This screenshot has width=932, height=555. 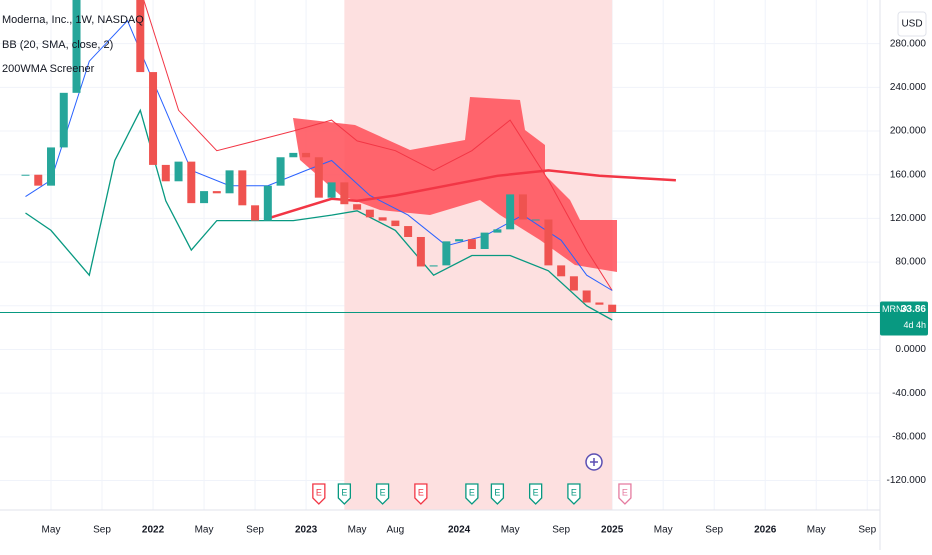 I want to click on y-tick-label: 120.000, so click(x=908, y=218).